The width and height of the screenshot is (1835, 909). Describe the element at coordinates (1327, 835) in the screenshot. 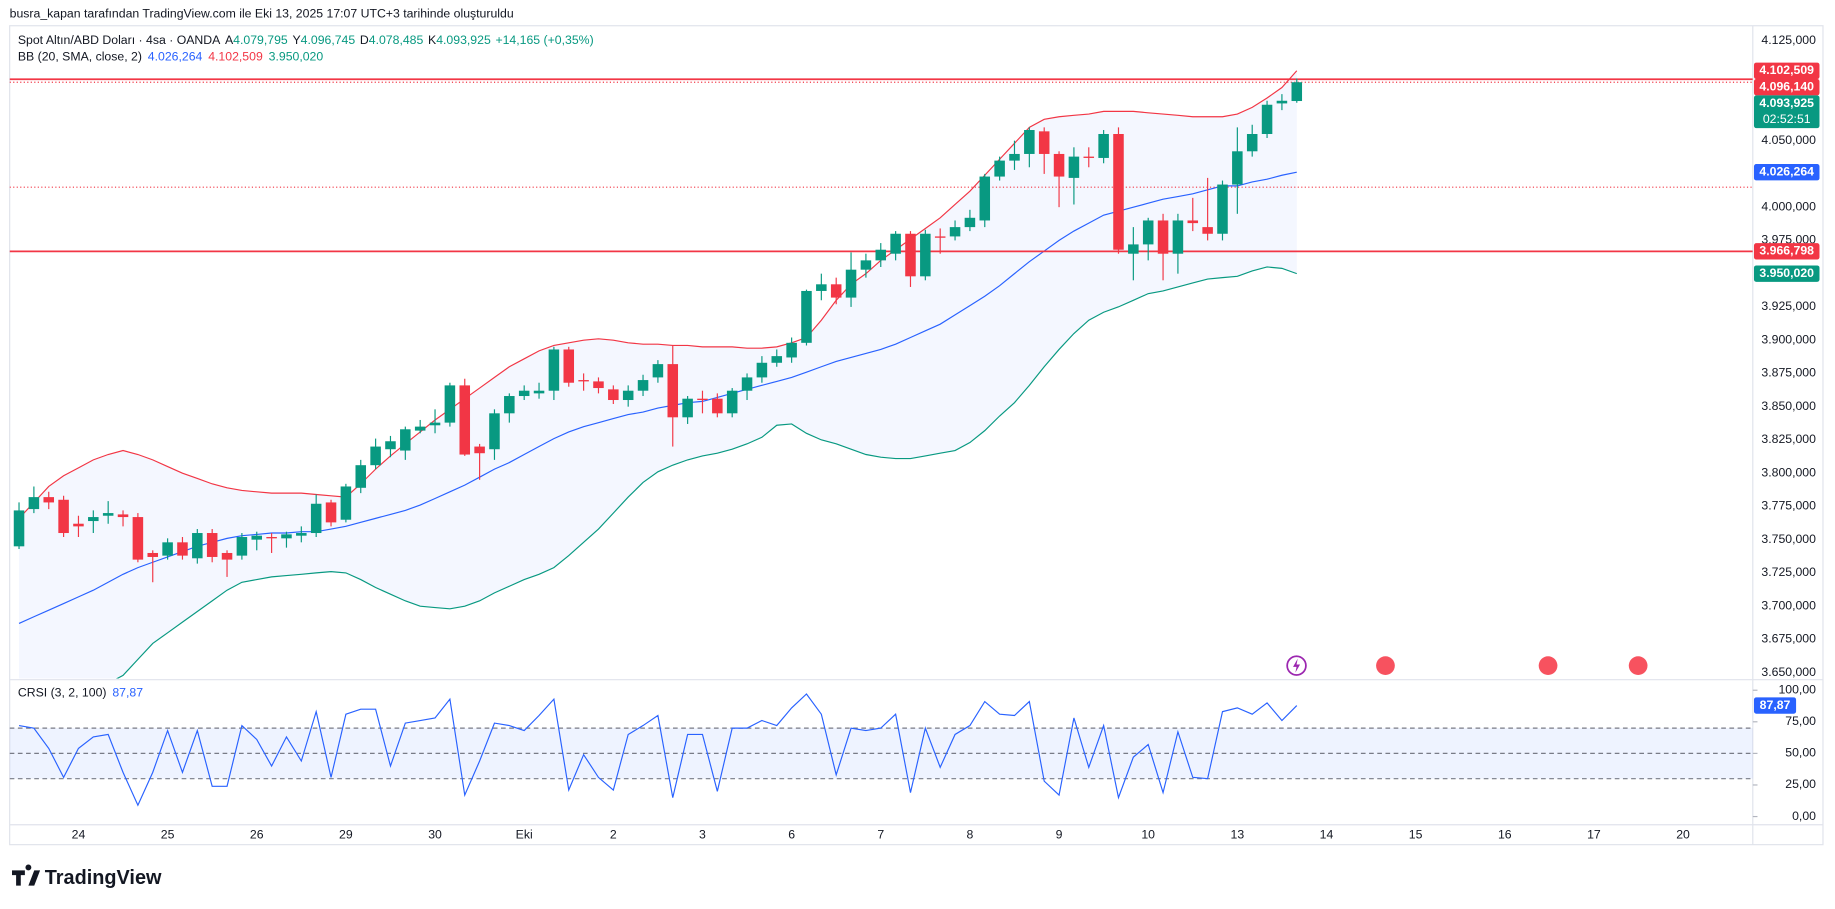

I see `x-tick-label: 14` at that location.